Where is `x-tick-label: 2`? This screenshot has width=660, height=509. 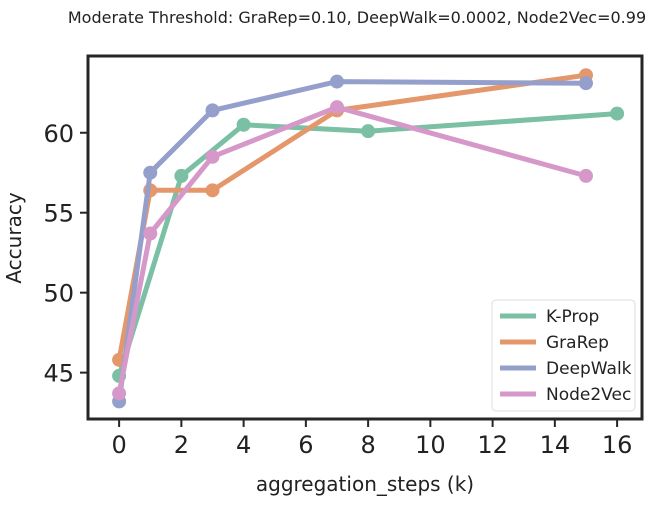
x-tick-label: 2 is located at coordinates (181, 445).